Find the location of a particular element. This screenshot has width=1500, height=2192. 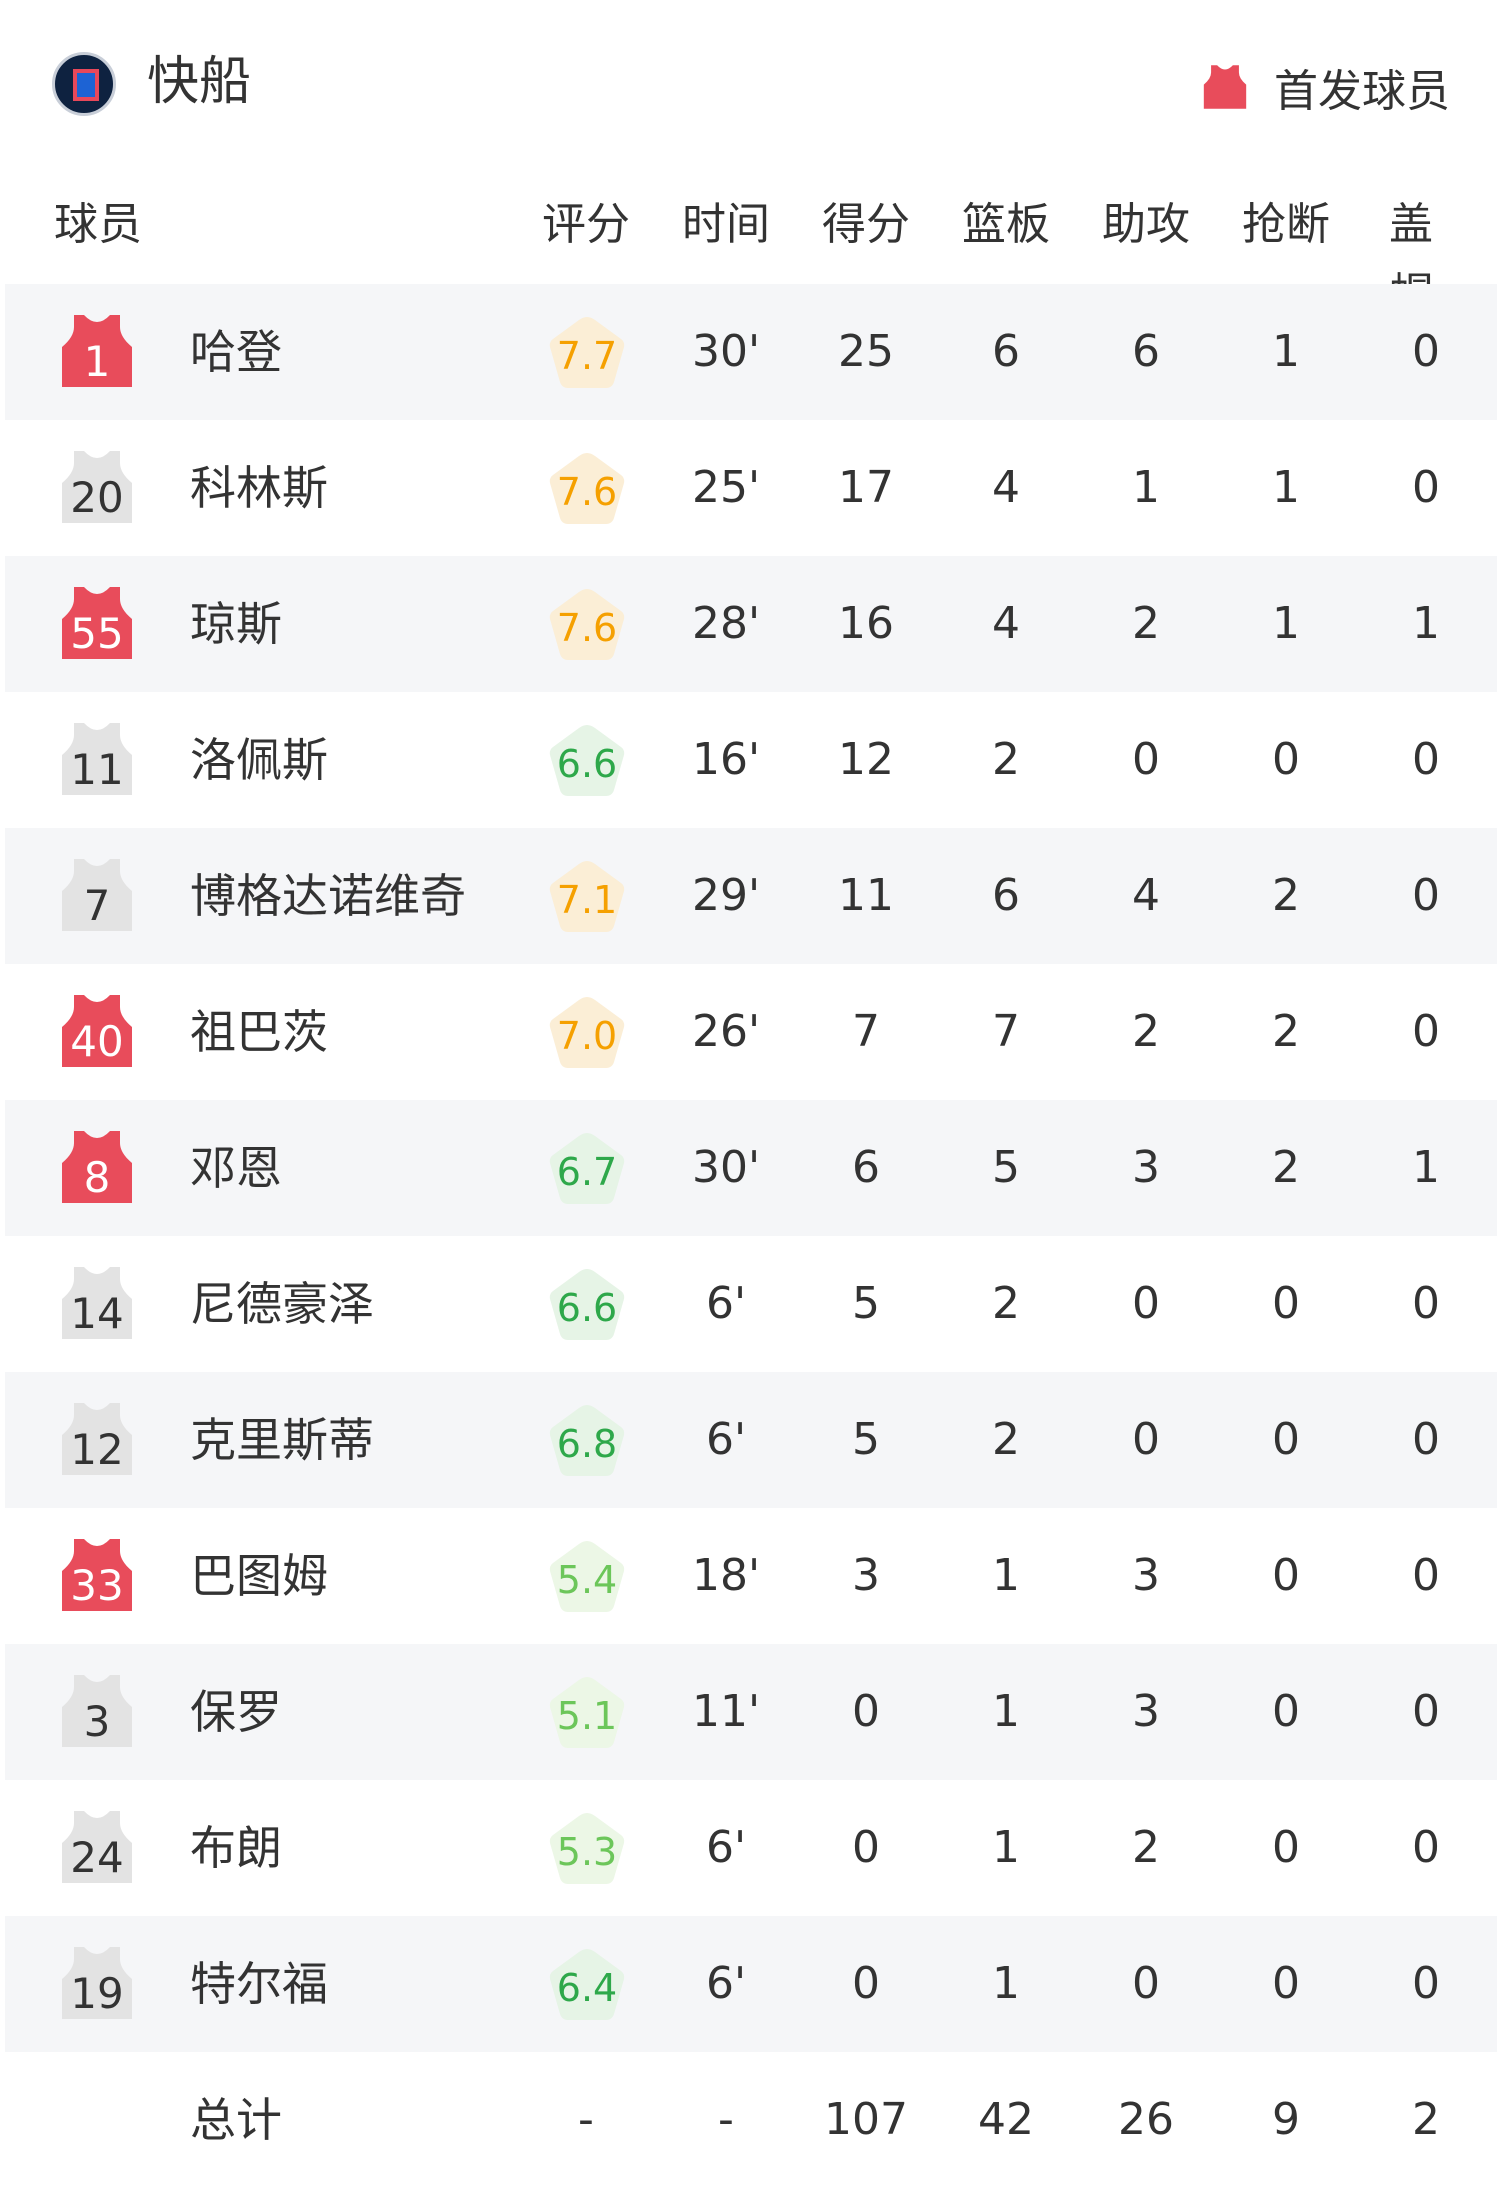

rating-value: 7.7 is located at coordinates (587, 356).